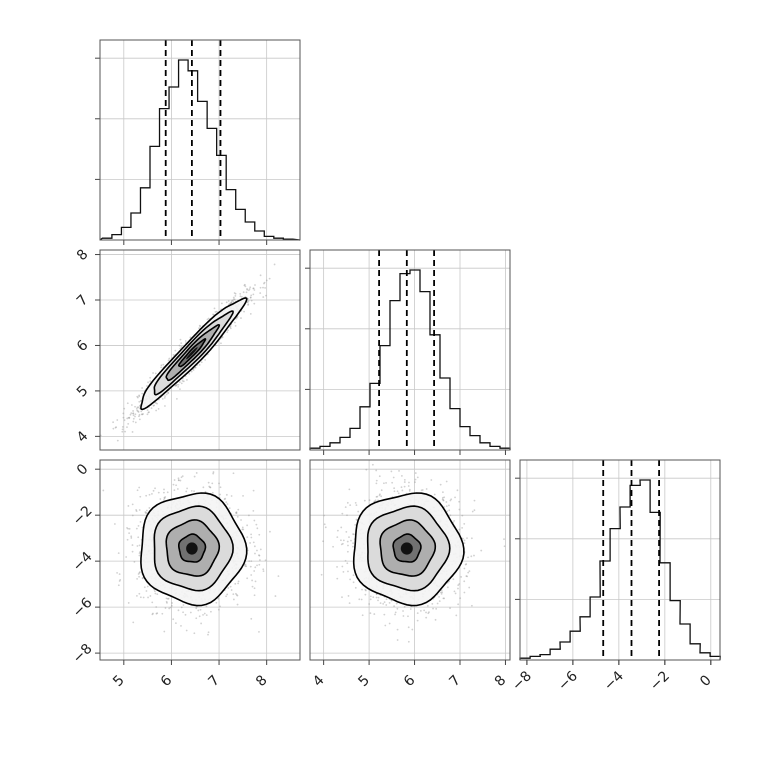 The image size is (760, 760). Describe the element at coordinates (200, 560) in the screenshot. I see `panel-frame` at that location.